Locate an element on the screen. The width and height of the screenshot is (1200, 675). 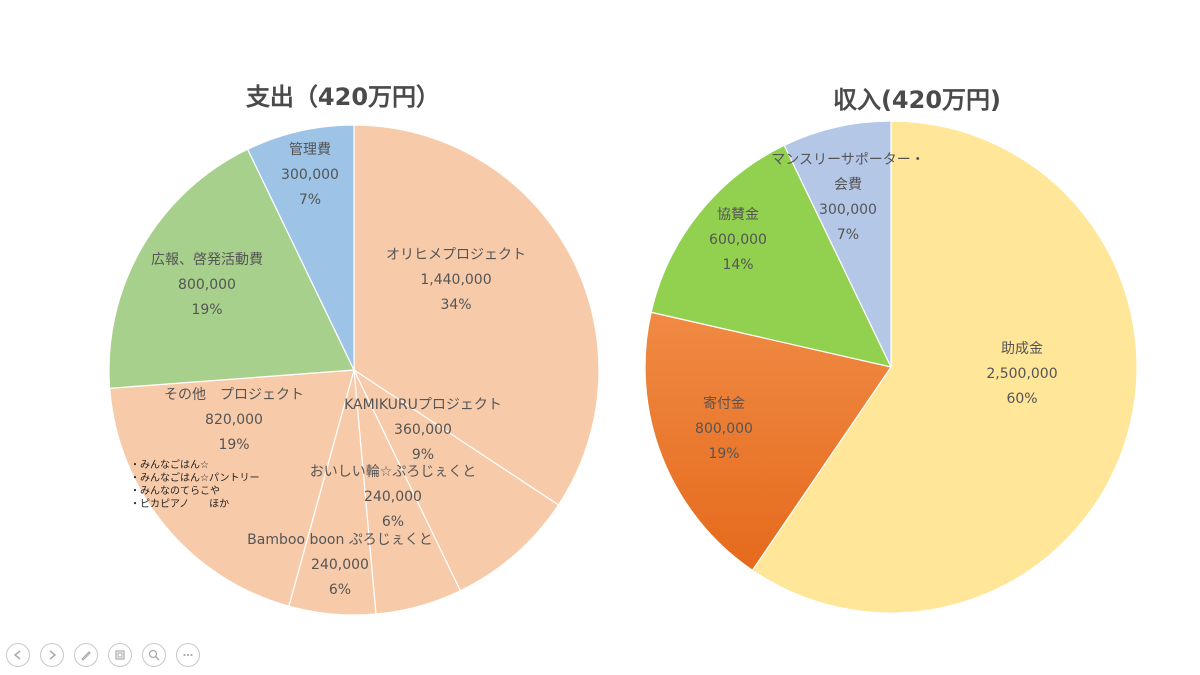
next-icon is located at coordinates (53, 655).